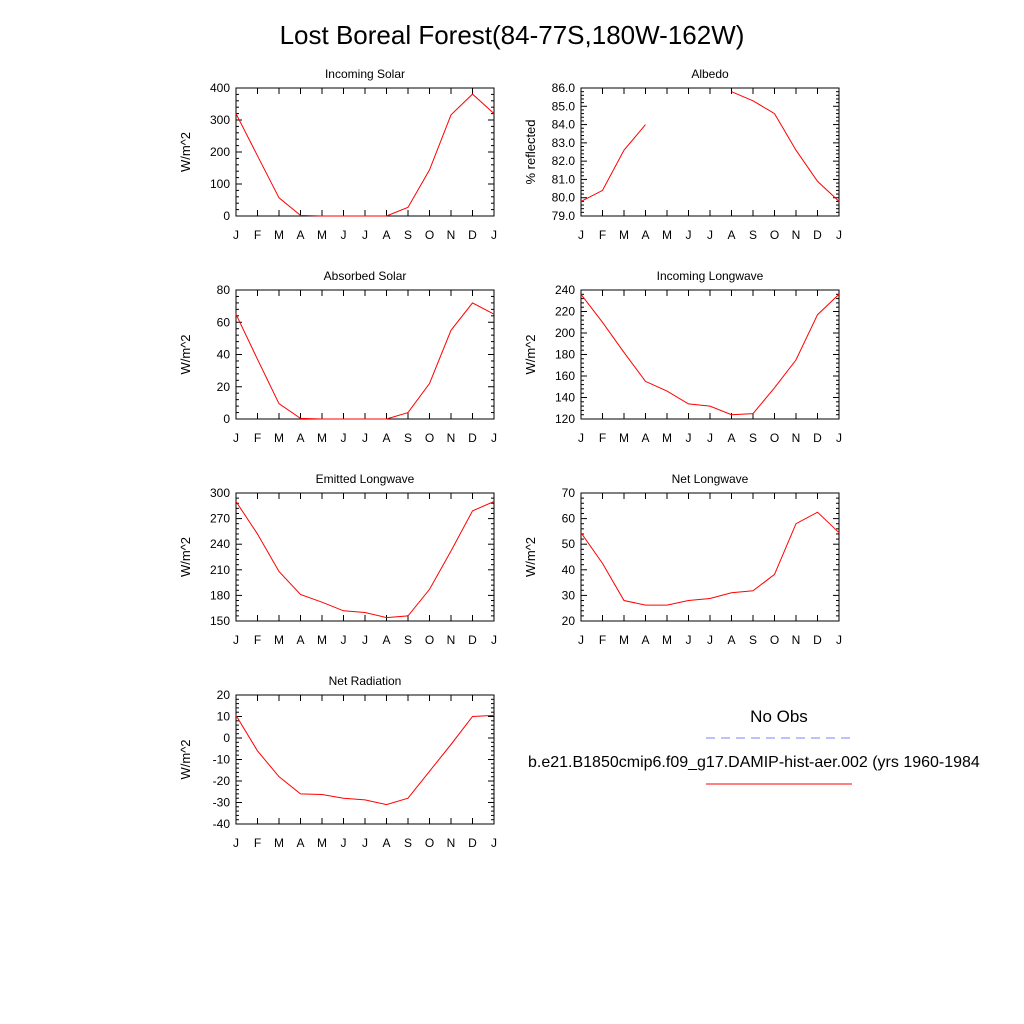 The height and width of the screenshot is (1024, 1024). What do you see at coordinates (222, 760) in the screenshot?
I see `y-tick-label: -10` at bounding box center [222, 760].